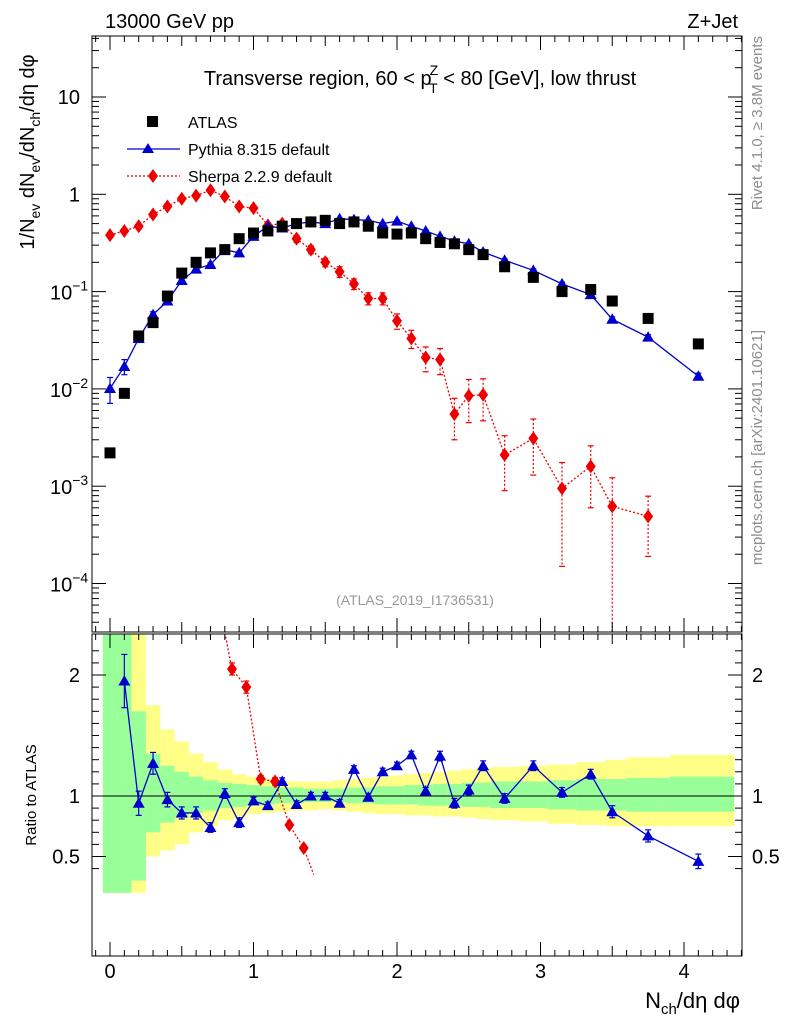 Image resolution: width=786 pixels, height=1029 pixels. What do you see at coordinates (712, 22) in the screenshot?
I see `process-label: Z+Jet` at bounding box center [712, 22].